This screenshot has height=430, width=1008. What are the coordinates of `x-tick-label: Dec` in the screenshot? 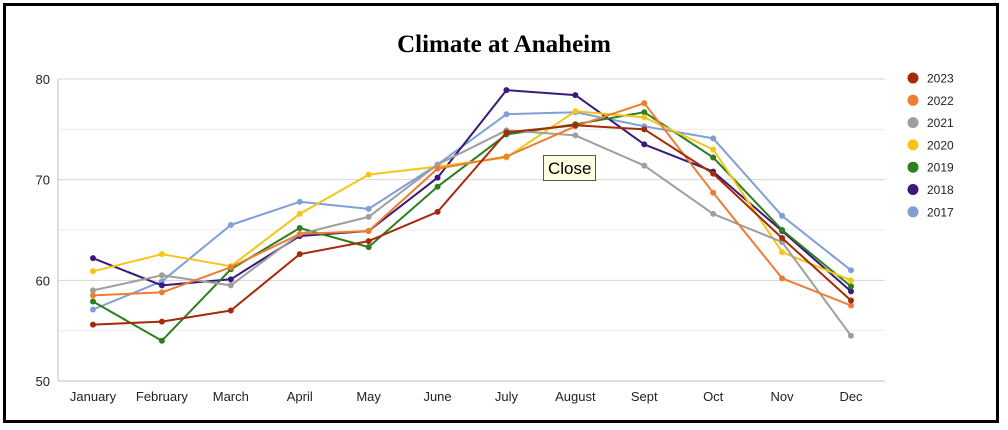 It's located at (851, 396).